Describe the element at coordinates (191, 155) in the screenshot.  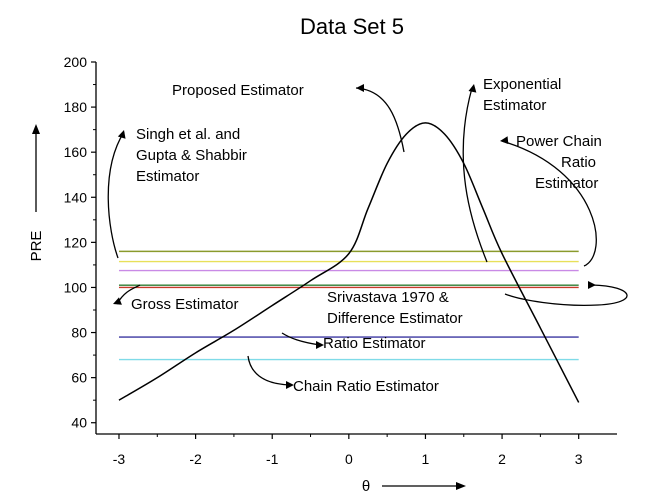
I see `annotation-label-singh: Gupta & Shabbir` at that location.